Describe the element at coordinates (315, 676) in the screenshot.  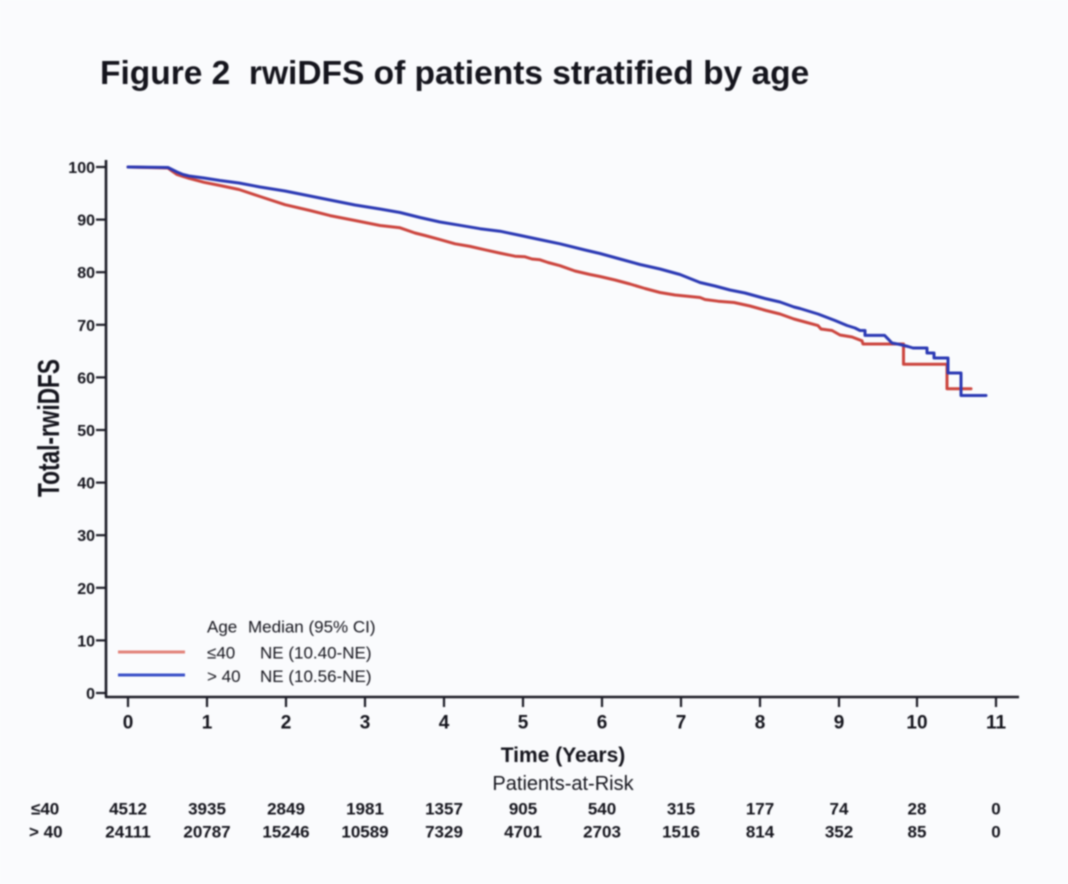
I see `svg-text: NE (10.56-NE)` at that location.